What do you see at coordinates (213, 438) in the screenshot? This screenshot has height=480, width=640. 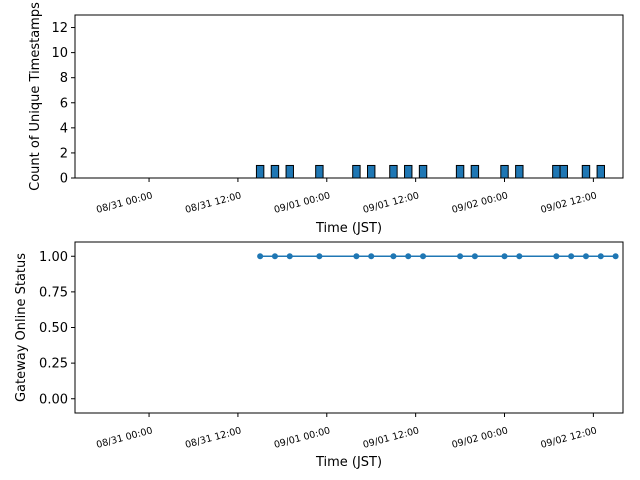 I see `bottom-chart-x-tick-label: 08/31 12:00` at bounding box center [213, 438].